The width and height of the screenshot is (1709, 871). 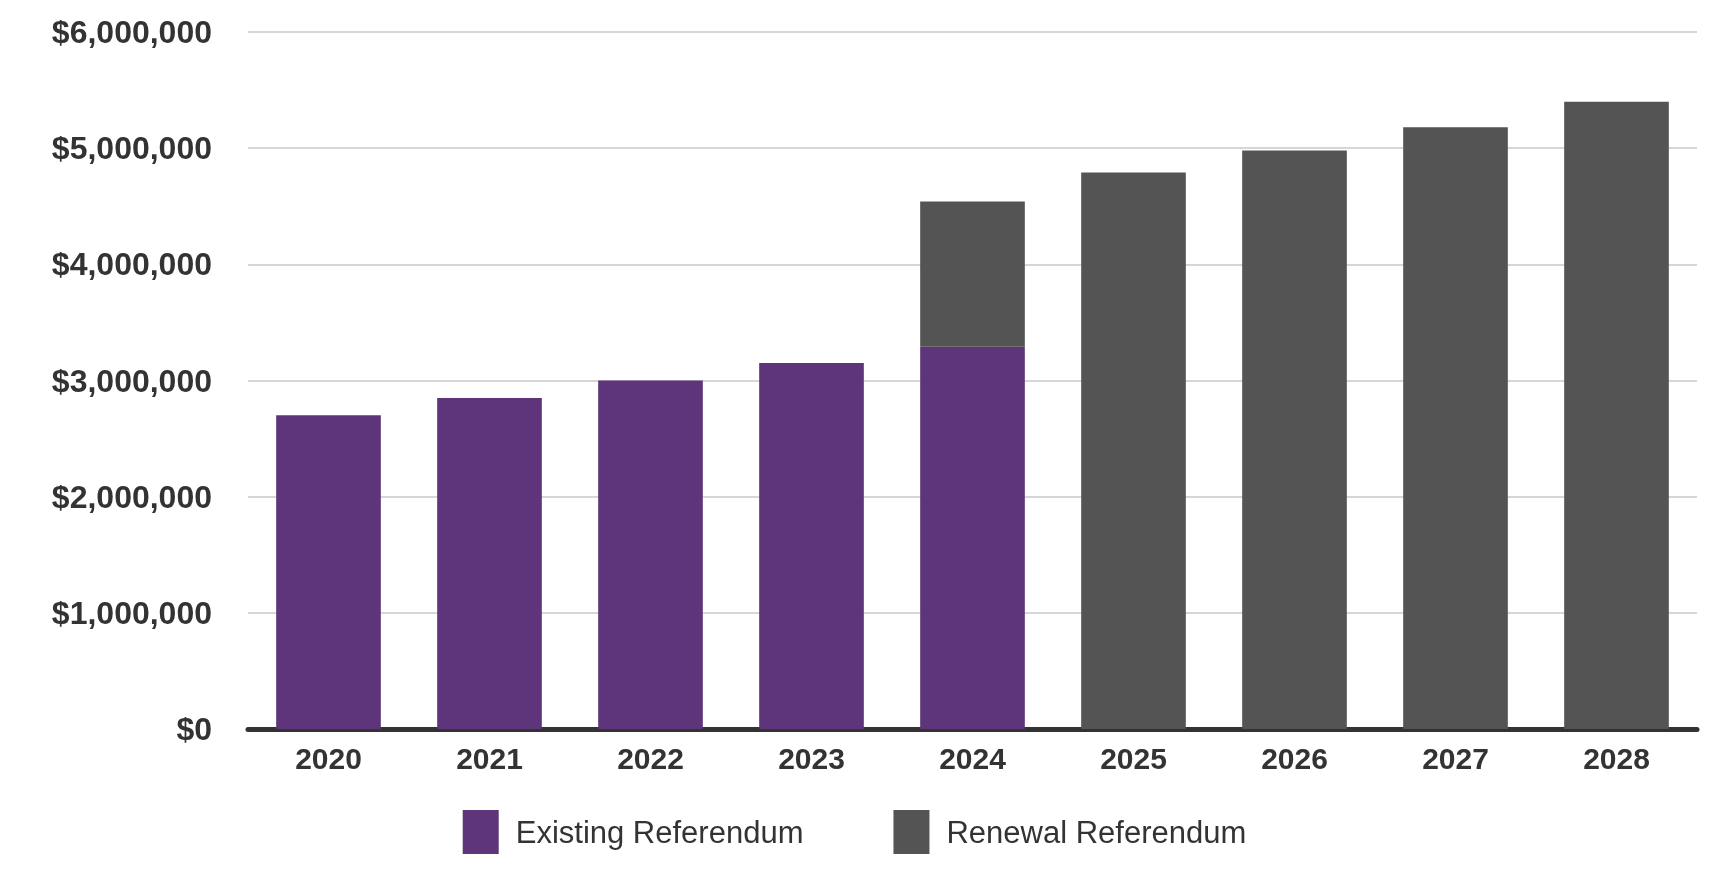 I want to click on y-tick-label: $5,000,000, so click(x=131, y=148).